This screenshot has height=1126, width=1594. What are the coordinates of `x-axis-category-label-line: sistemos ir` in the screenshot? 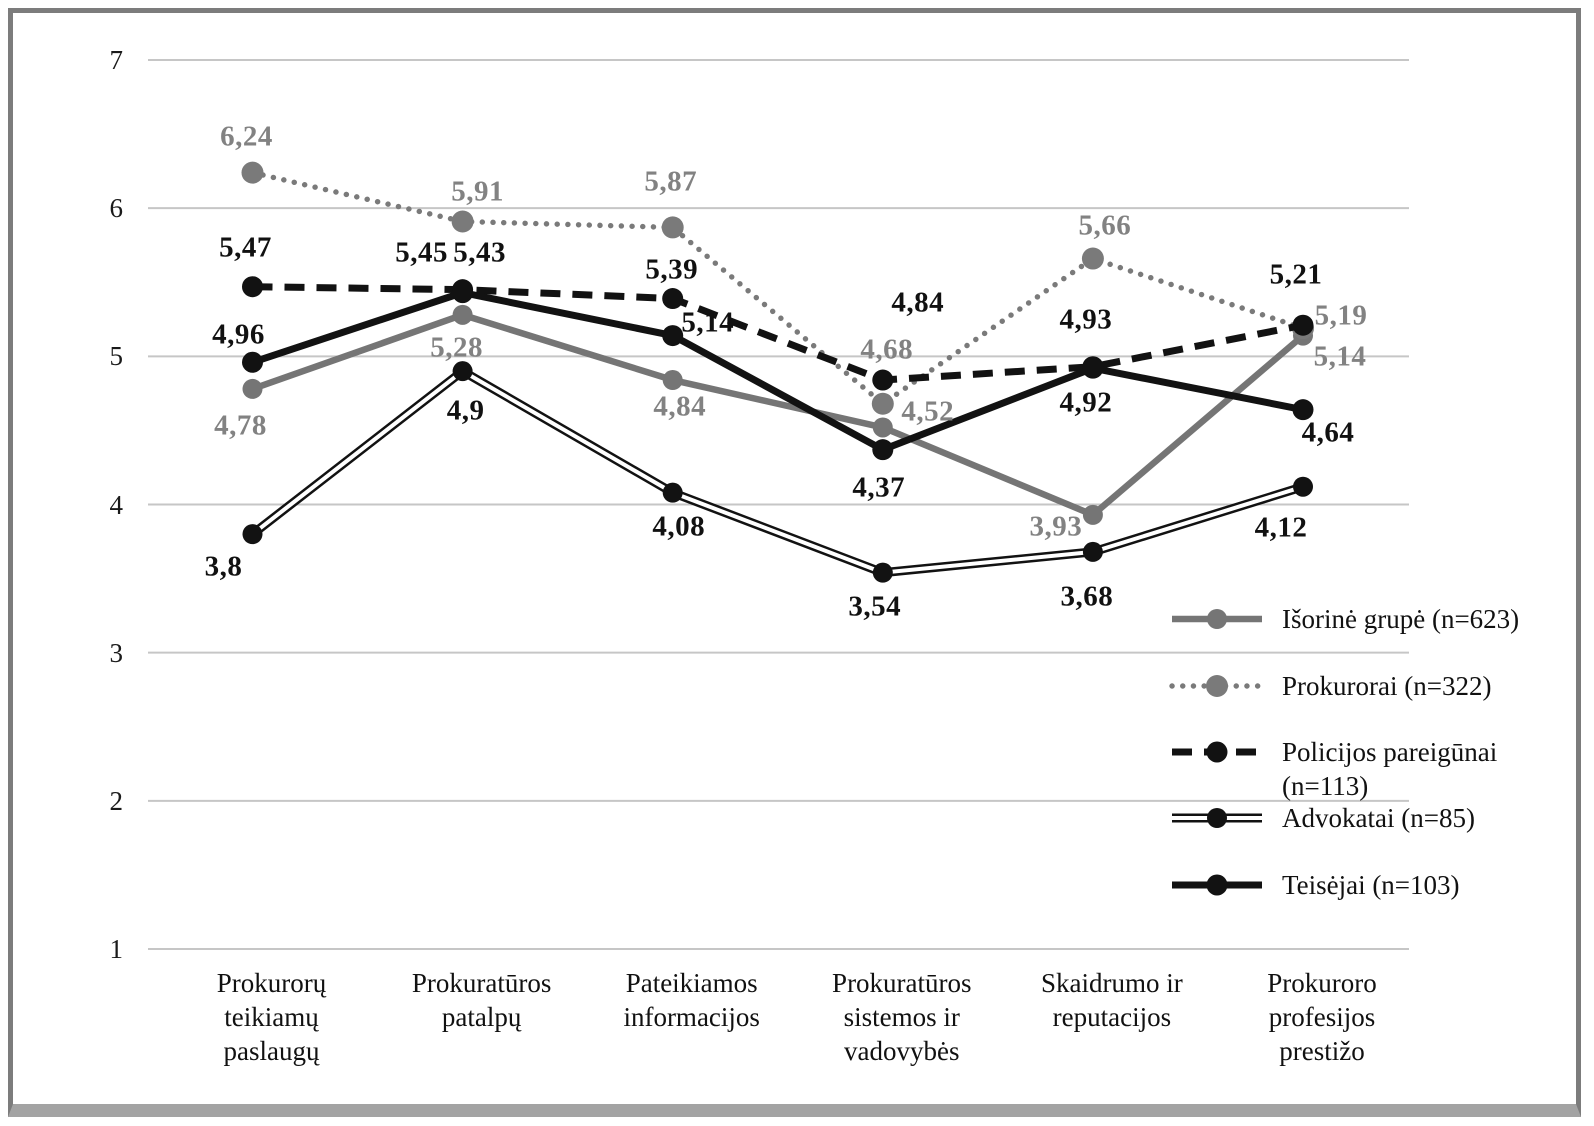 It's located at (901, 1017).